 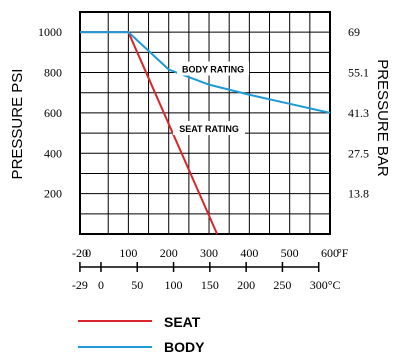 What do you see at coordinates (80, 285) in the screenshot?
I see `x-tick-label-c: -29` at bounding box center [80, 285].